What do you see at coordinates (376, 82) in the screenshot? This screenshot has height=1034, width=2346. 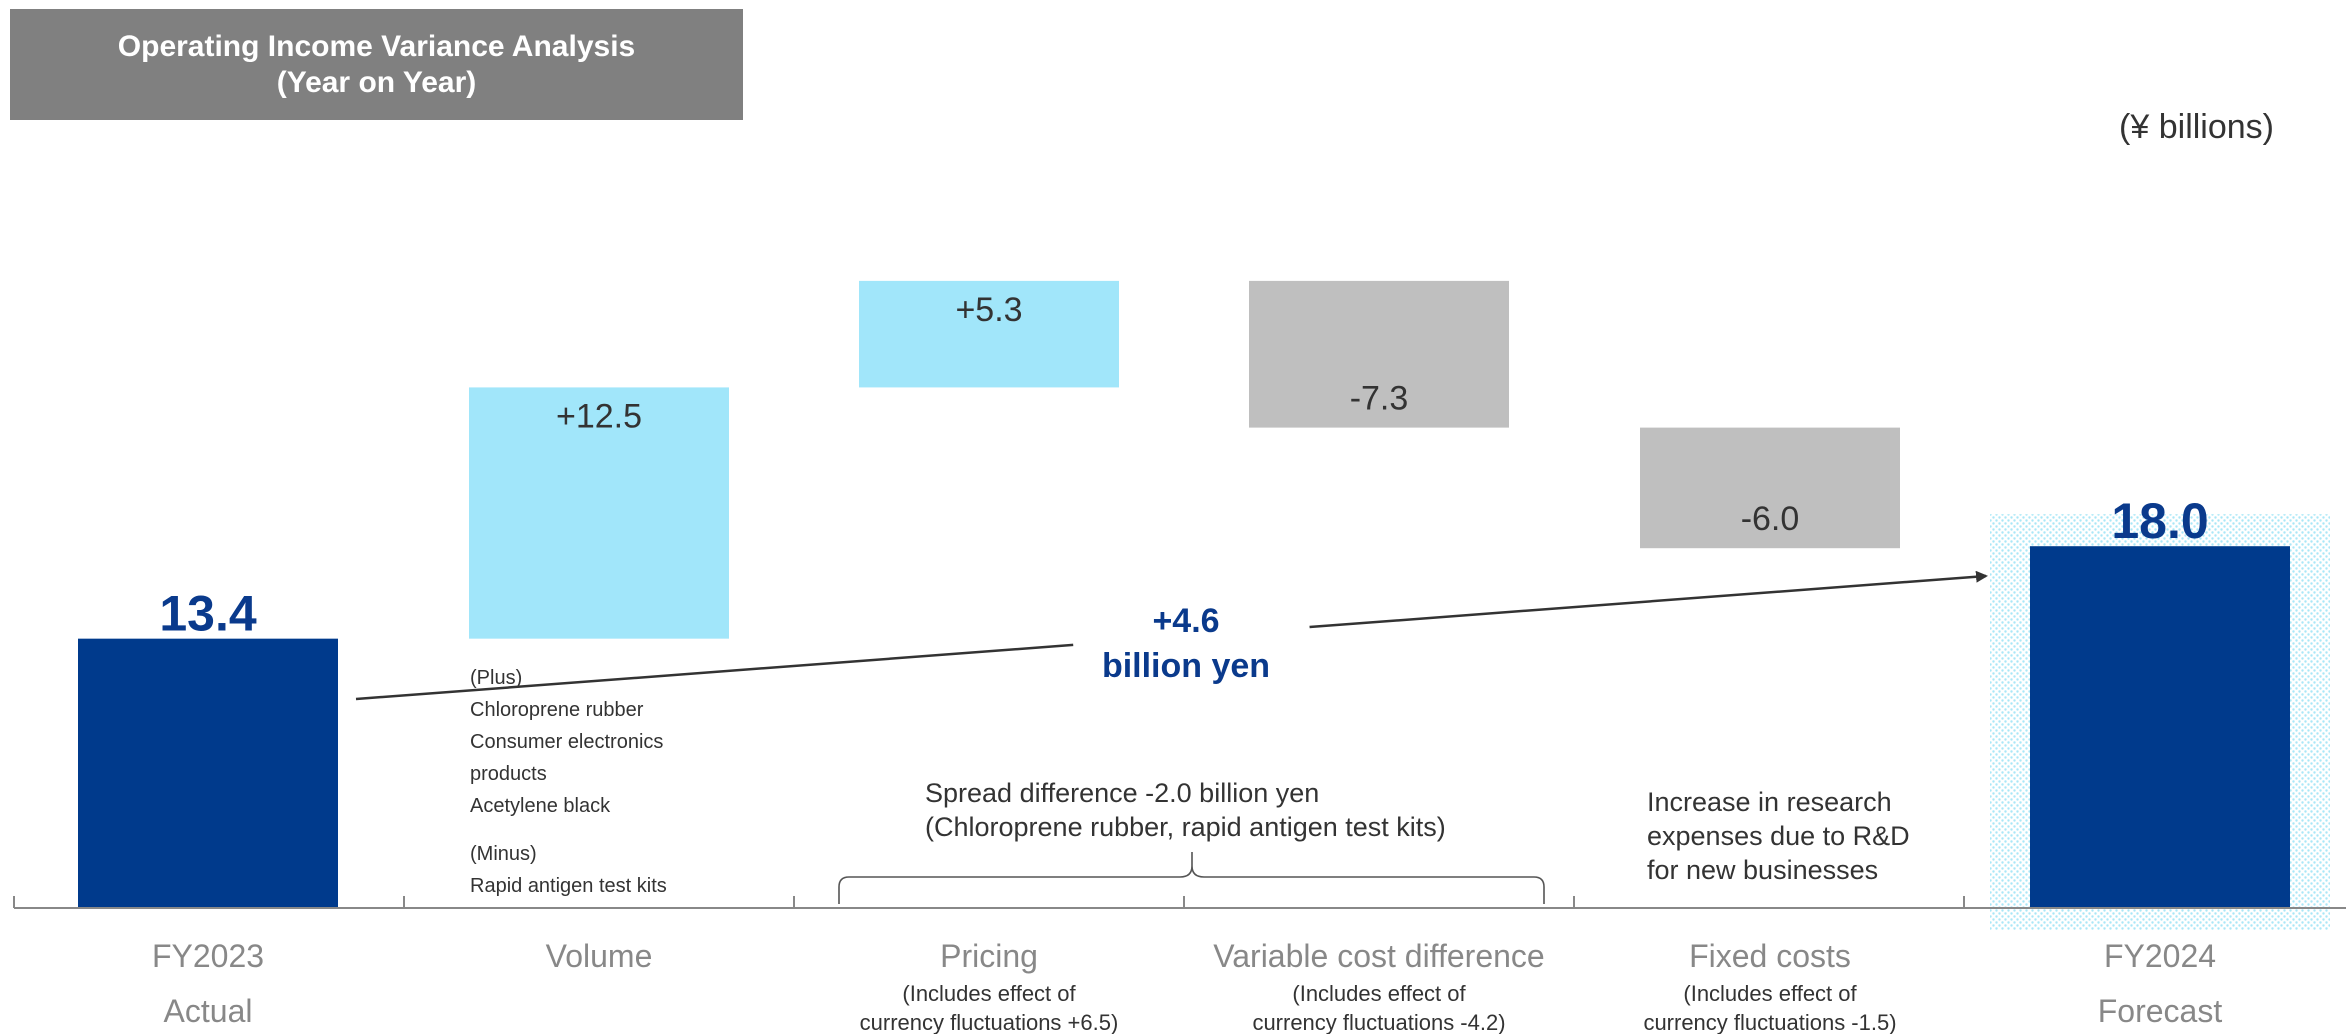 I see `chart-title-line2: (Year on Year)` at bounding box center [376, 82].